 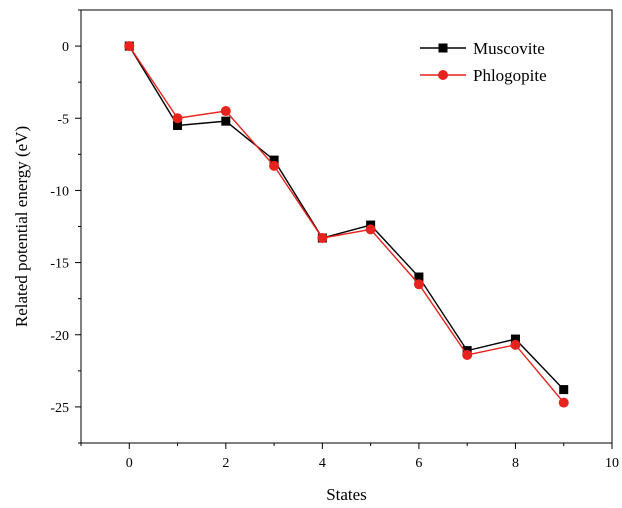 I want to click on y-axis: 0 -5 -10 -15 -20 -25, so click(x=65, y=226).